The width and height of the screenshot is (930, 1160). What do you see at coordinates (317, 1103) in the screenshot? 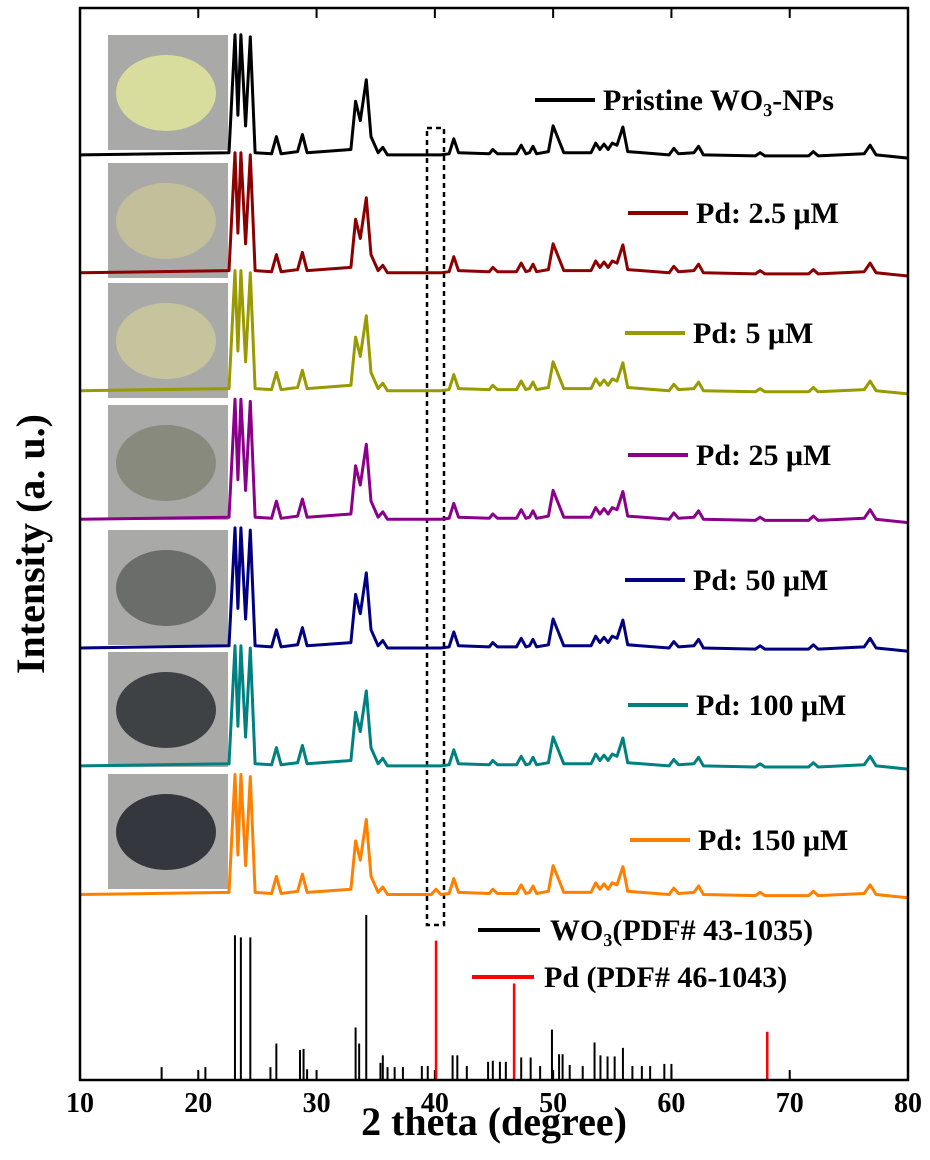
I see `x-tick-label: 30` at bounding box center [317, 1103].